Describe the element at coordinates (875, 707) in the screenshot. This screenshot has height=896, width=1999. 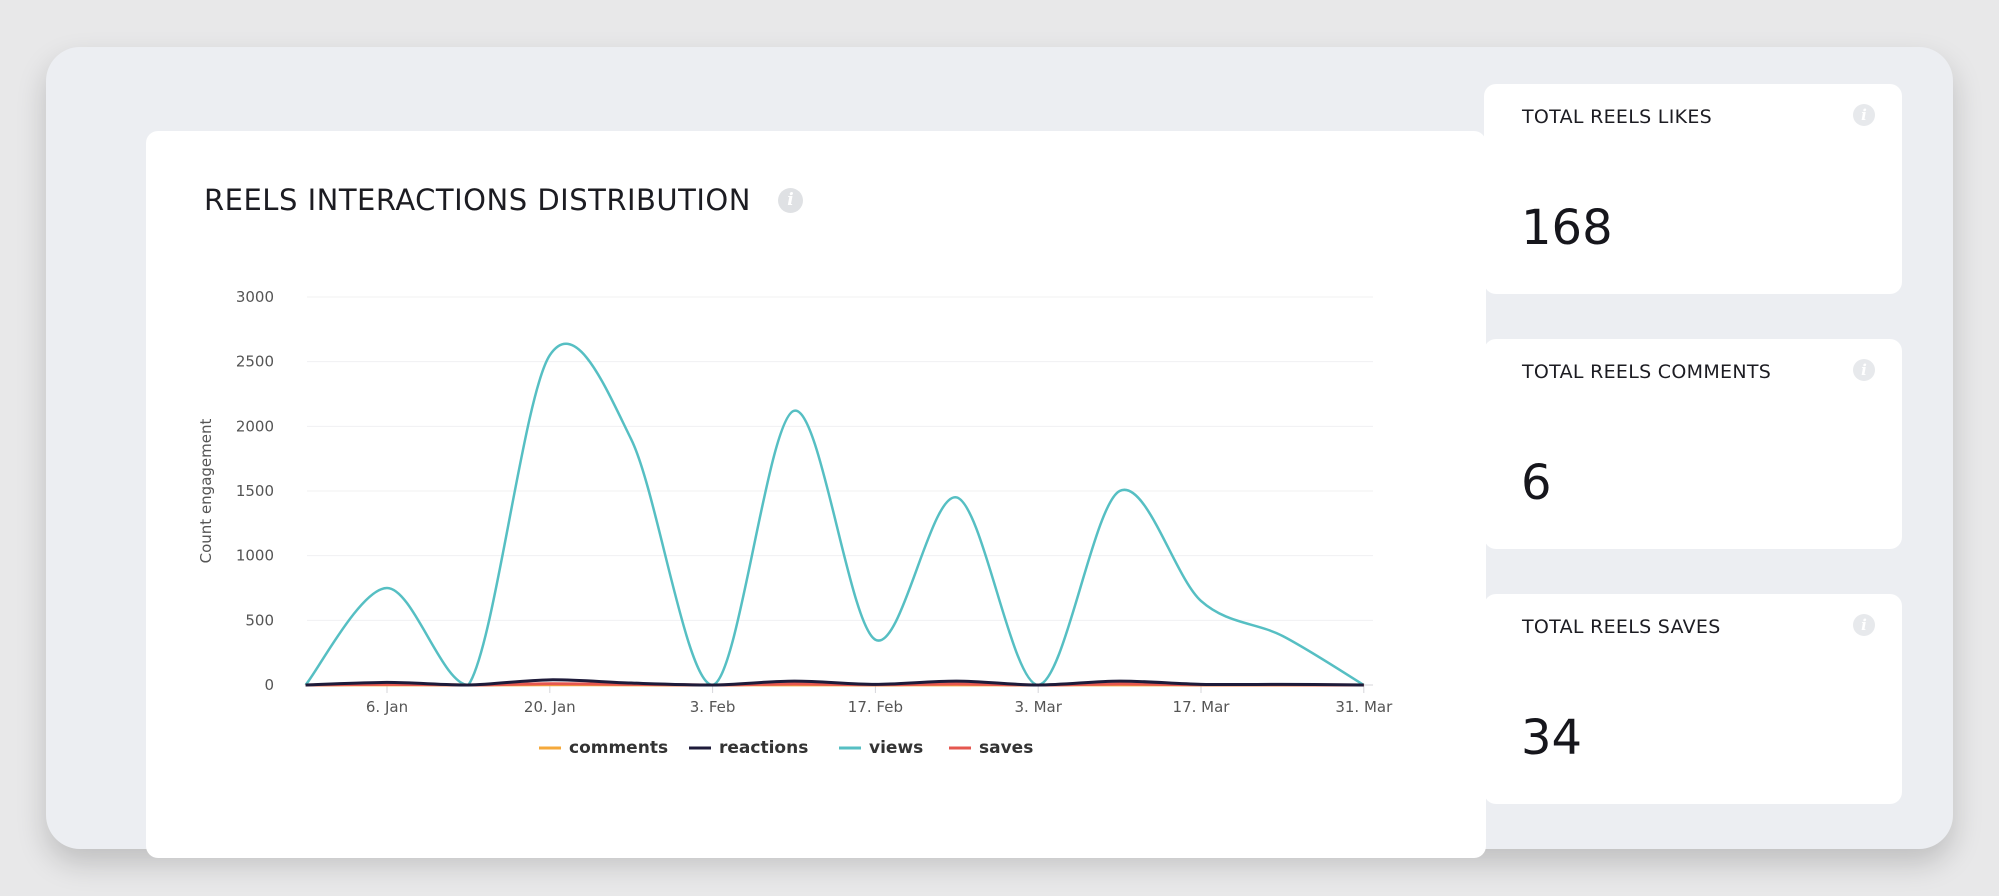
I see `x-tick-label: 17. Feb` at that location.